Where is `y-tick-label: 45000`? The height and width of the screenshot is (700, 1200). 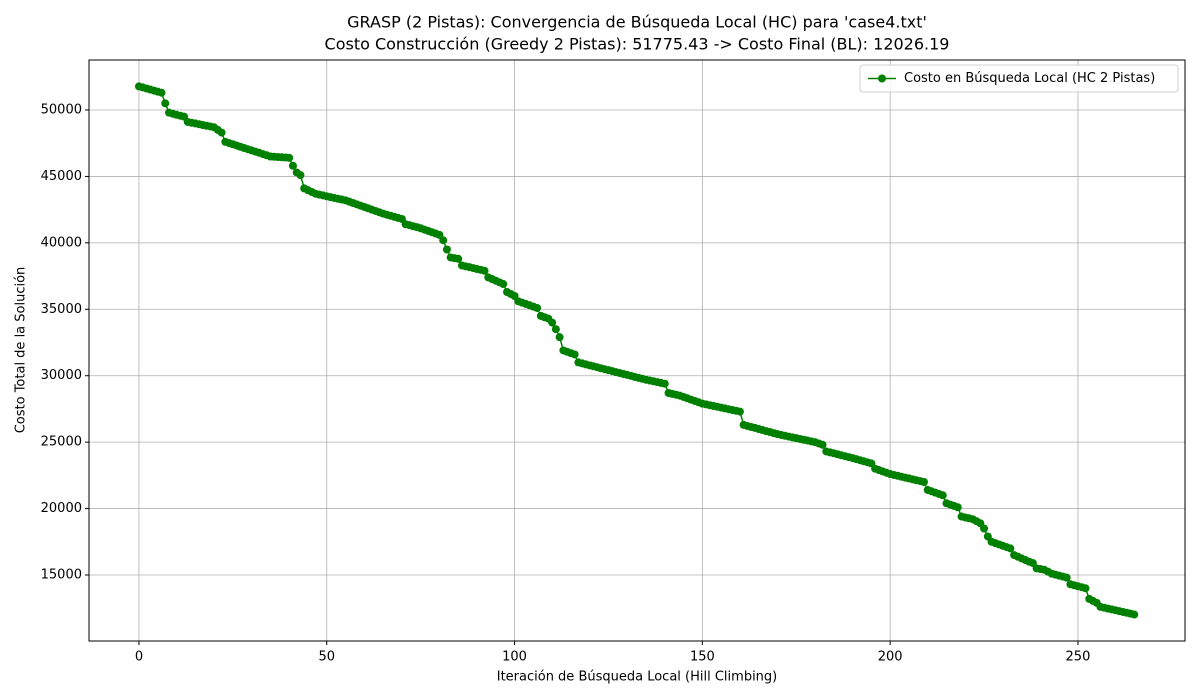
y-tick-label: 45000 is located at coordinates (61, 176).